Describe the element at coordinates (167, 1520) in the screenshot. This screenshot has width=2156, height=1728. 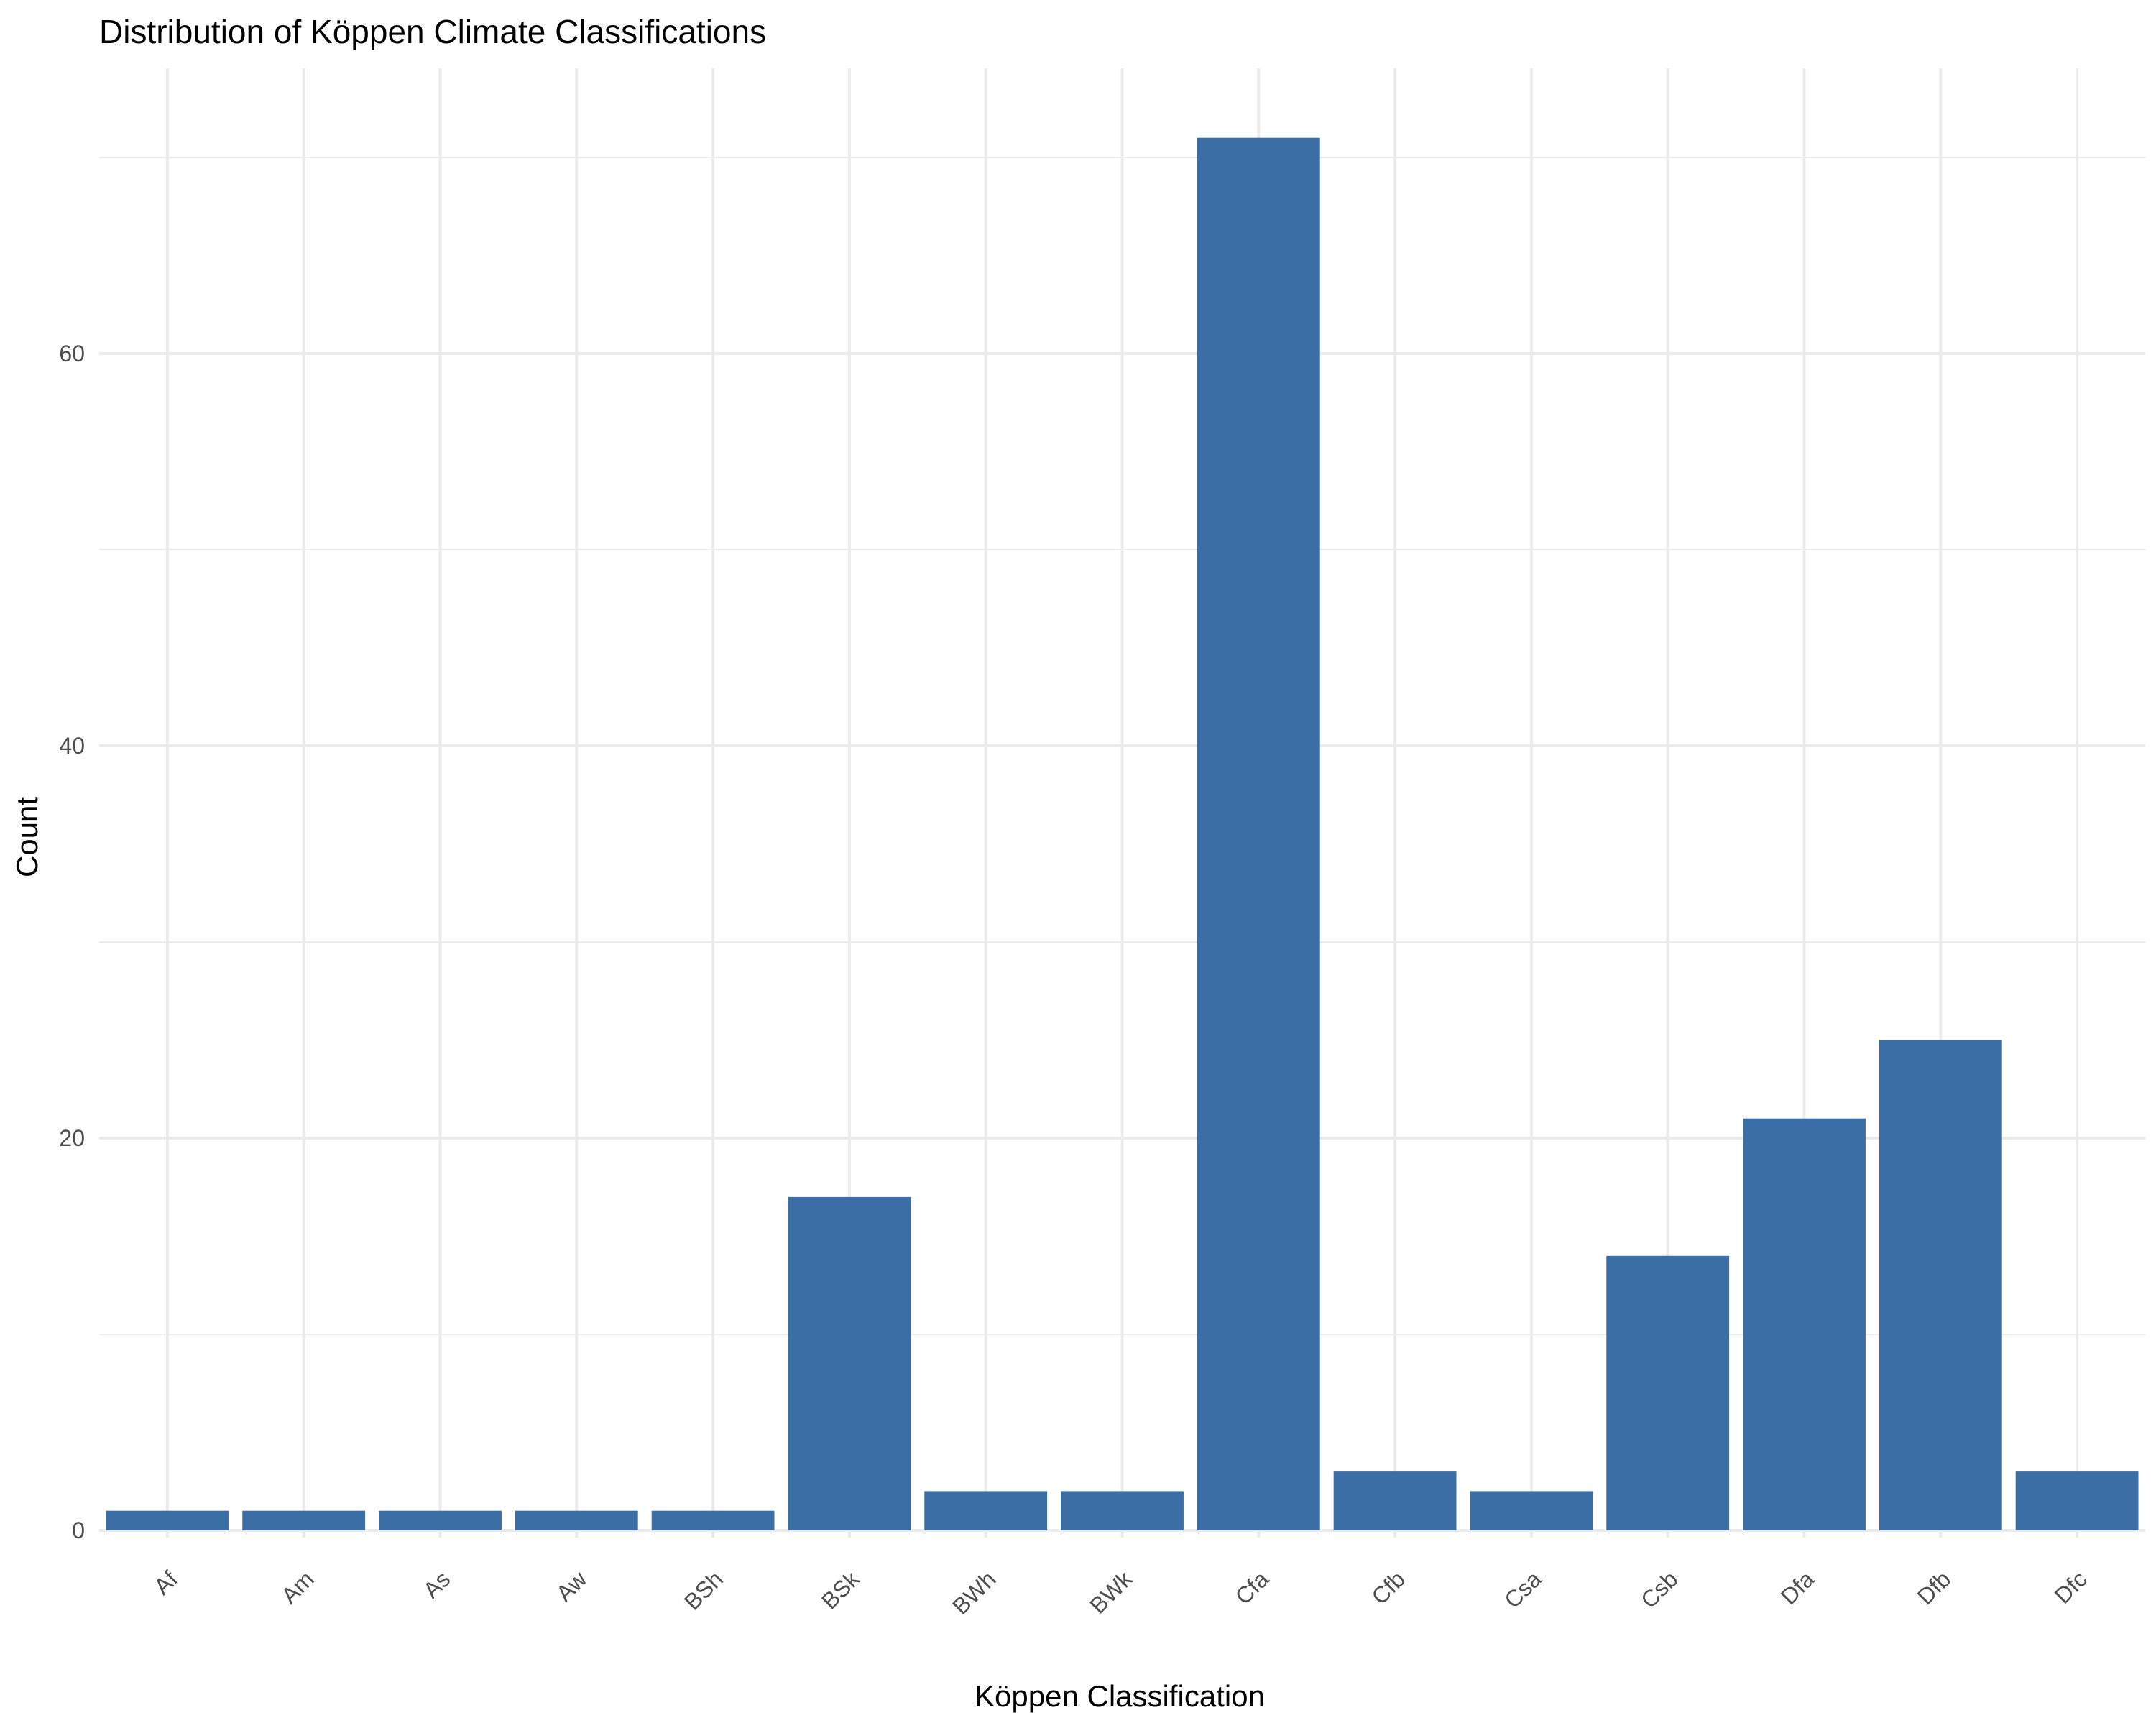
I see `bar-af` at that location.